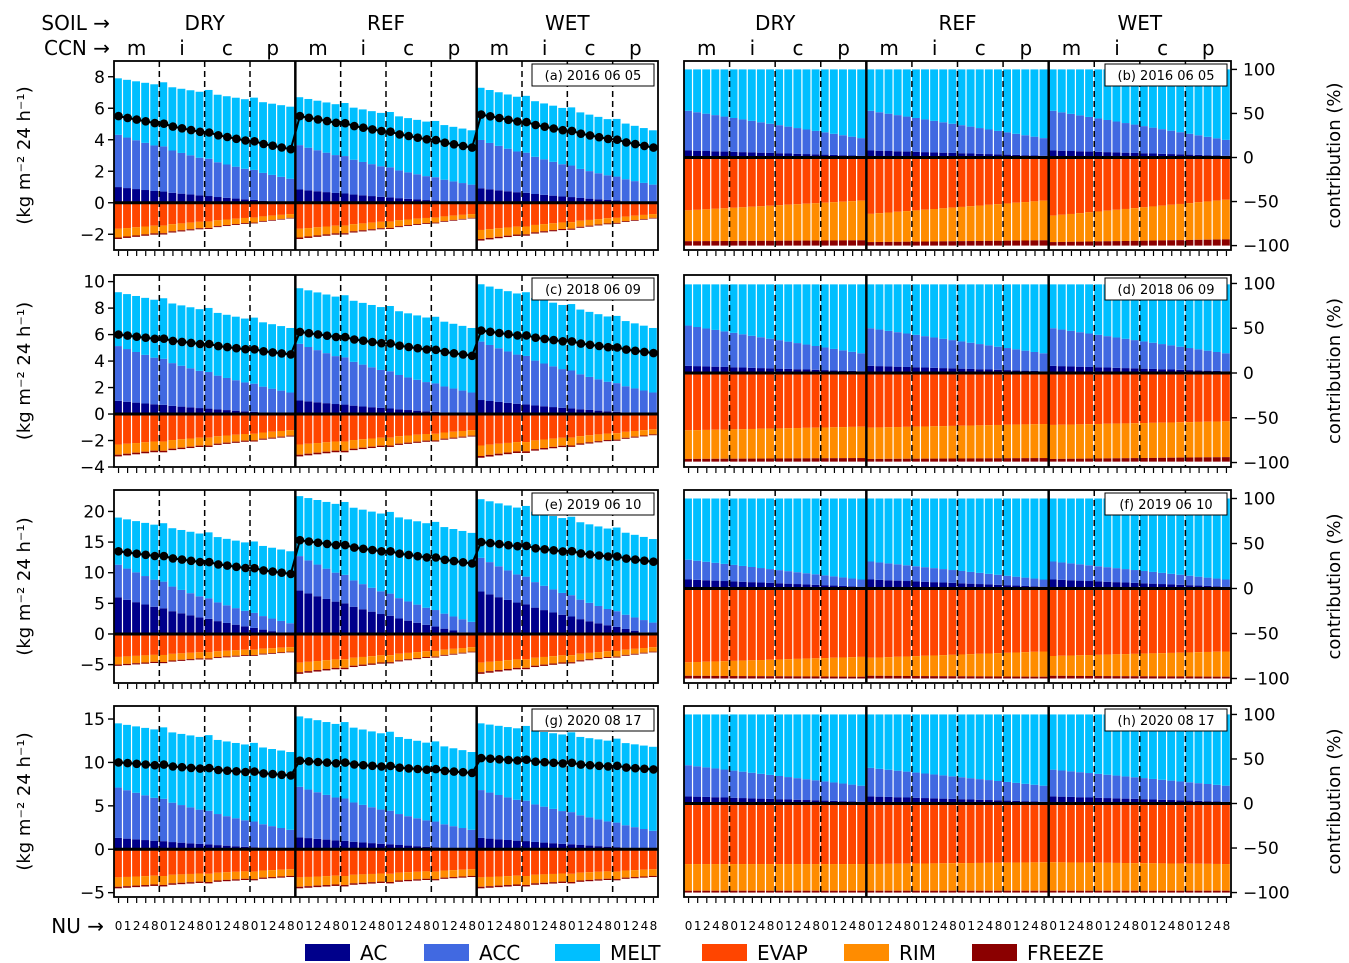  What do you see at coordinates (92, 468) in the screenshot?
I see `y-tick-label: −4` at bounding box center [92, 468].